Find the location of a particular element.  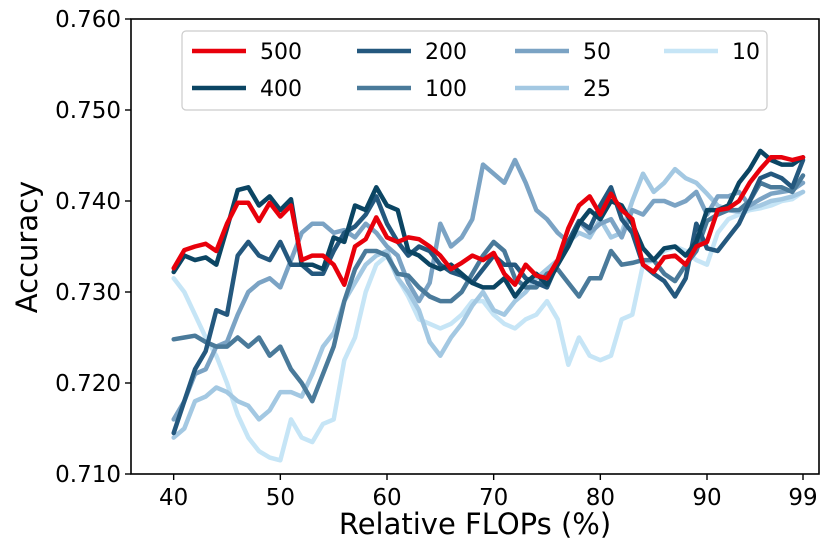

x-axis-title: Relative FLOPs (%) is located at coordinates (475, 524).